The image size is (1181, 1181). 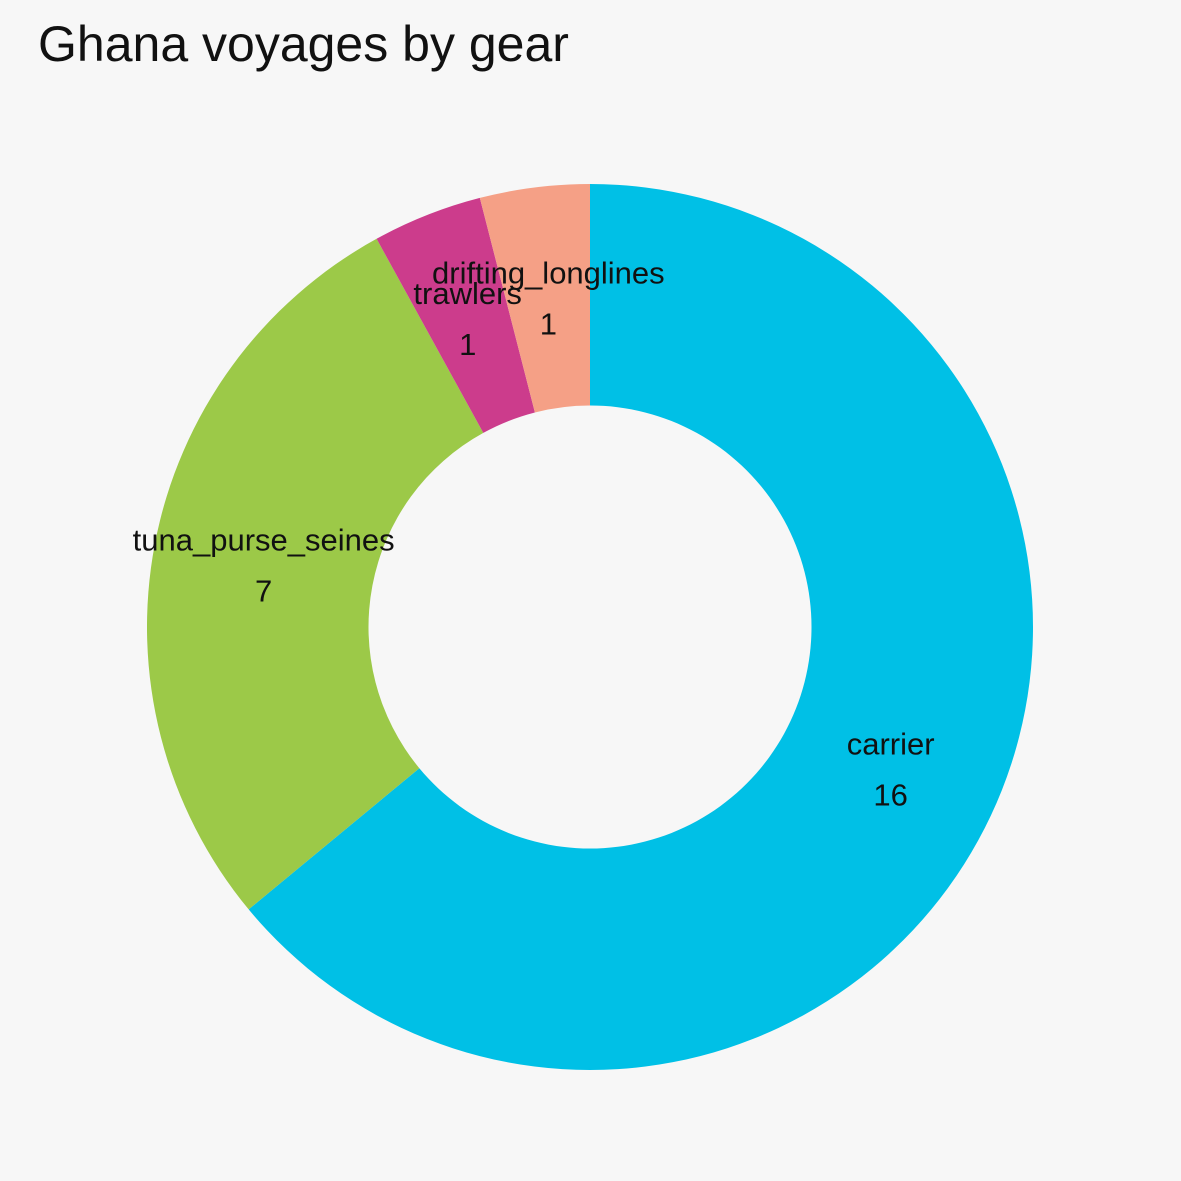 I want to click on slice-trawlers, so click(x=455, y=315).